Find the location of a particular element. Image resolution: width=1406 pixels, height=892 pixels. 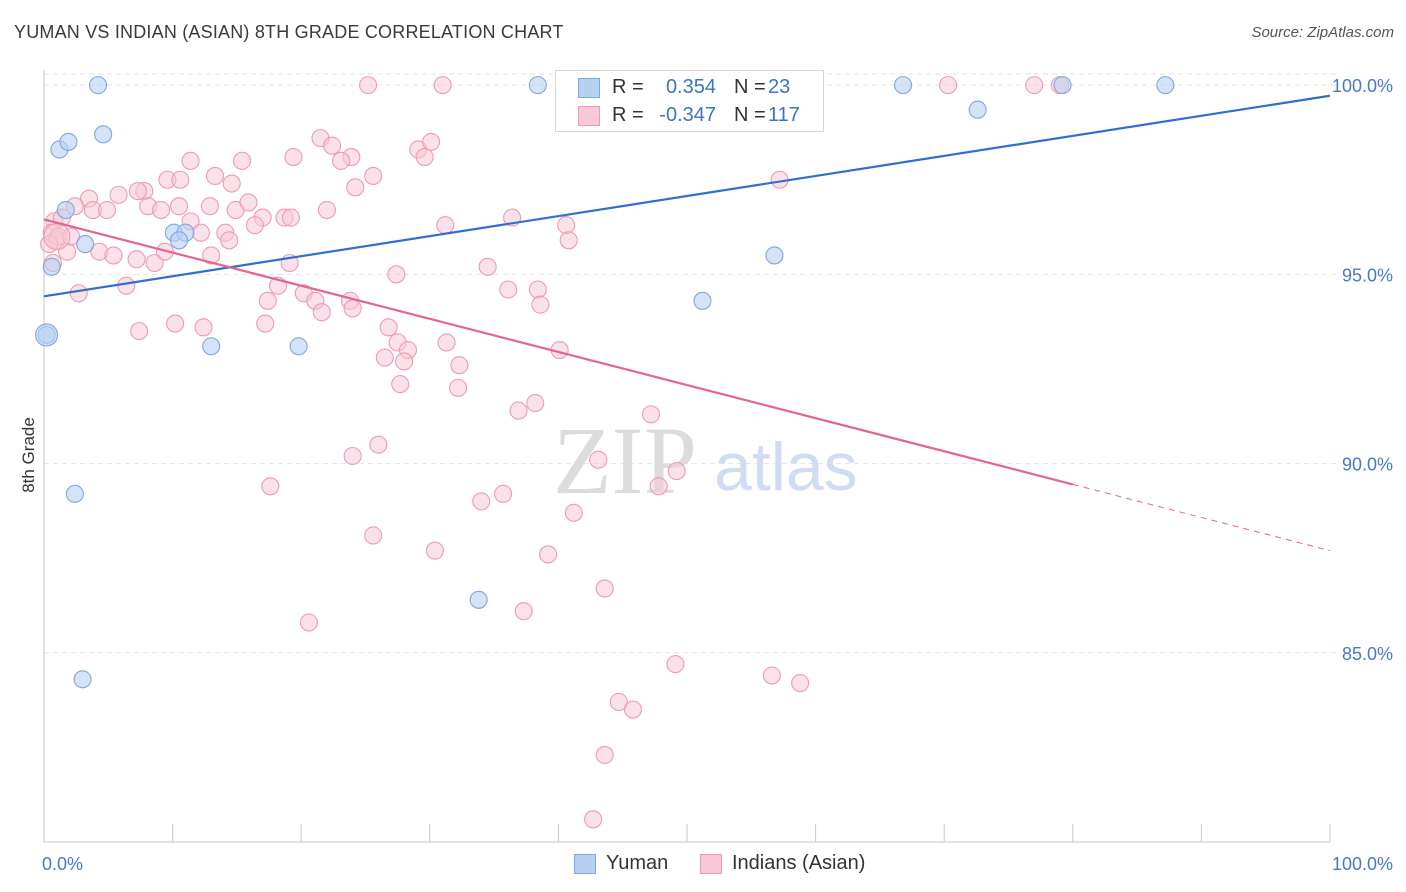

source-credit: Source: ZipAtlas.com is located at coordinates (1322, 32).